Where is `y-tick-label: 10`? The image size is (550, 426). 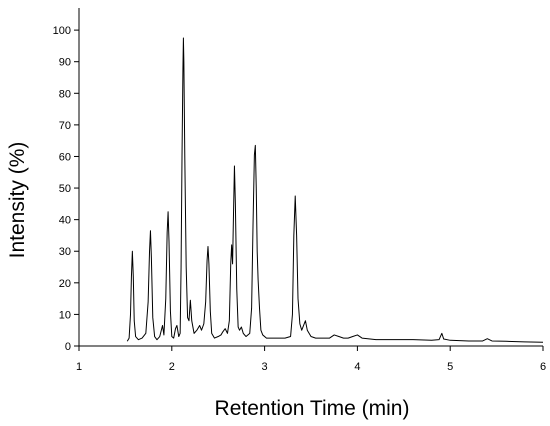 y-tick-label: 10 is located at coordinates (65, 315).